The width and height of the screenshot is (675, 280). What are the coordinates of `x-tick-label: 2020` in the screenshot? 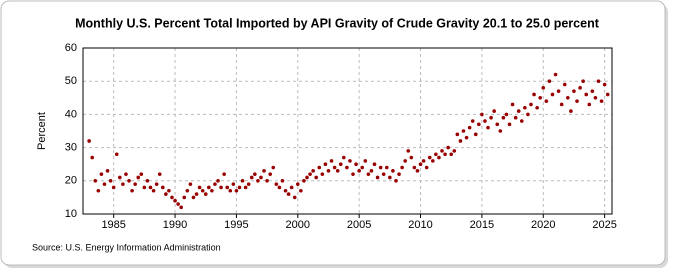 It's located at (543, 225).